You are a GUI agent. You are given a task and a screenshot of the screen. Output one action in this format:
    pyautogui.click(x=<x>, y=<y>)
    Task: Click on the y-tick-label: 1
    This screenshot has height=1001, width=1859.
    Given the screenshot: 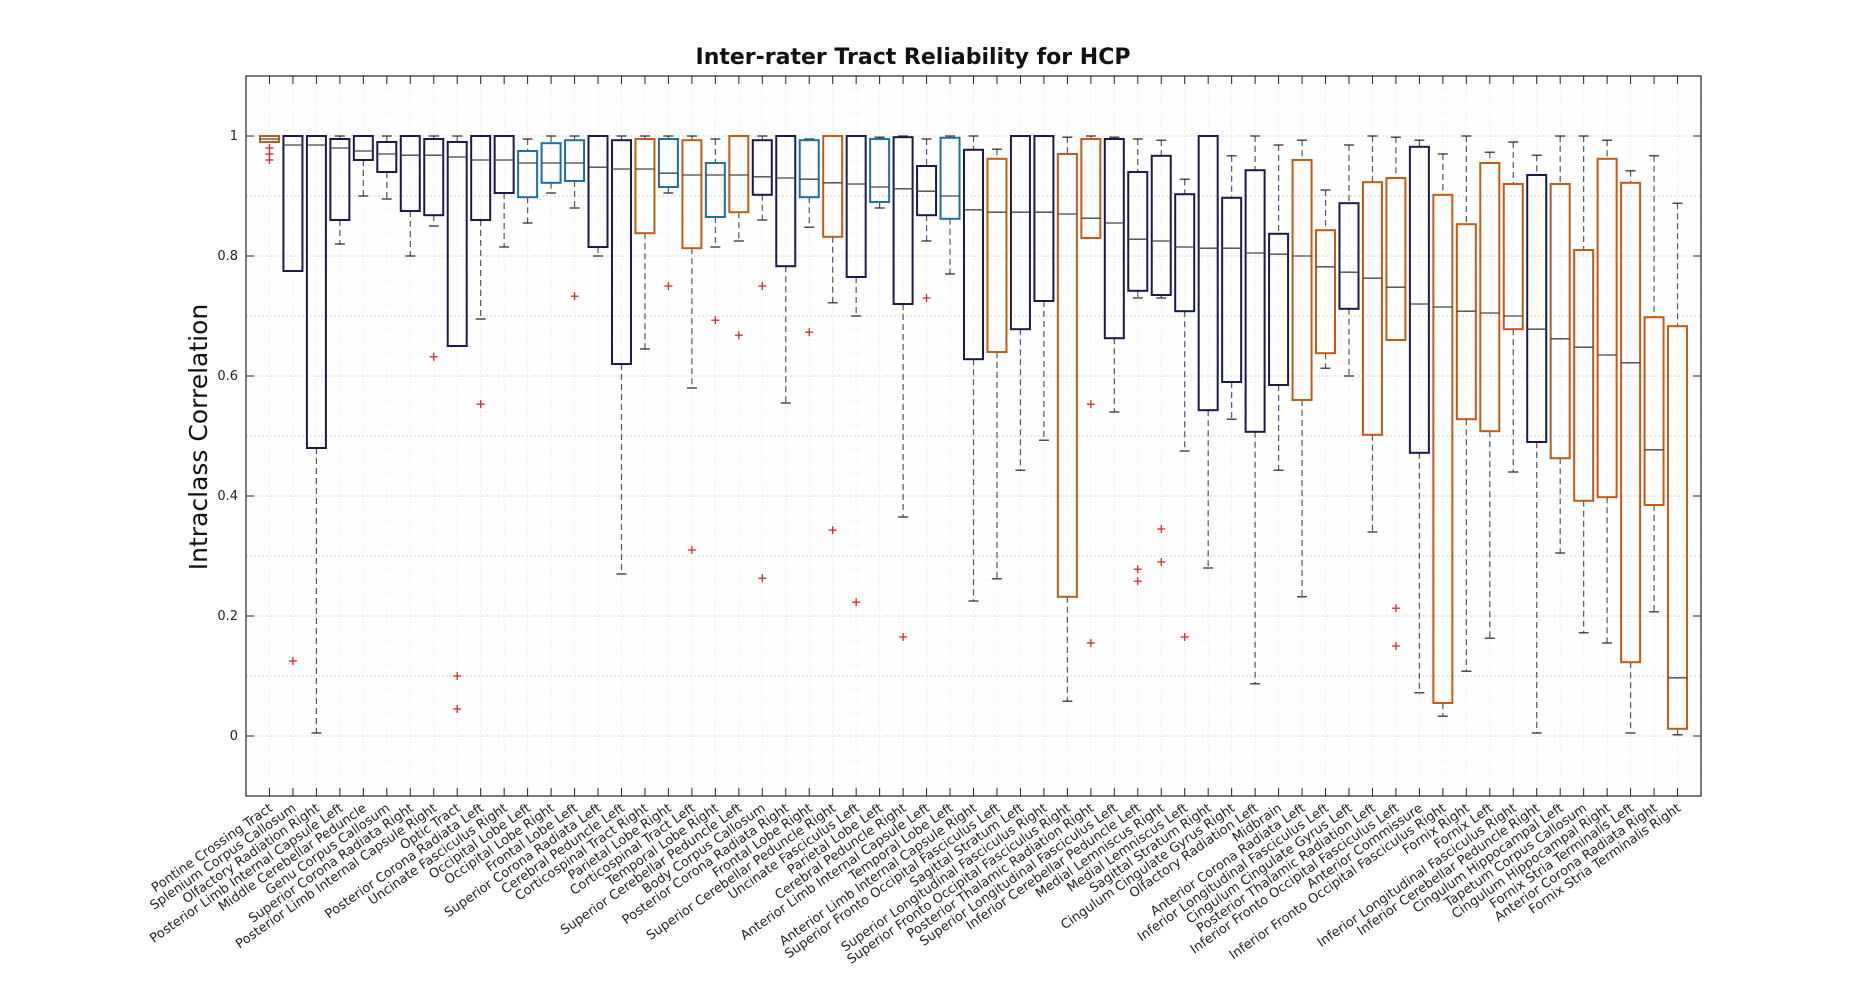 What is the action you would take?
    pyautogui.click(x=234, y=136)
    